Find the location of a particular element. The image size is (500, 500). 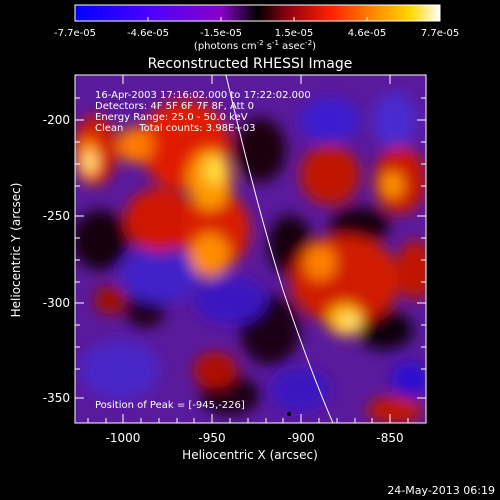

x-tick-label: -850 is located at coordinates (389, 438).